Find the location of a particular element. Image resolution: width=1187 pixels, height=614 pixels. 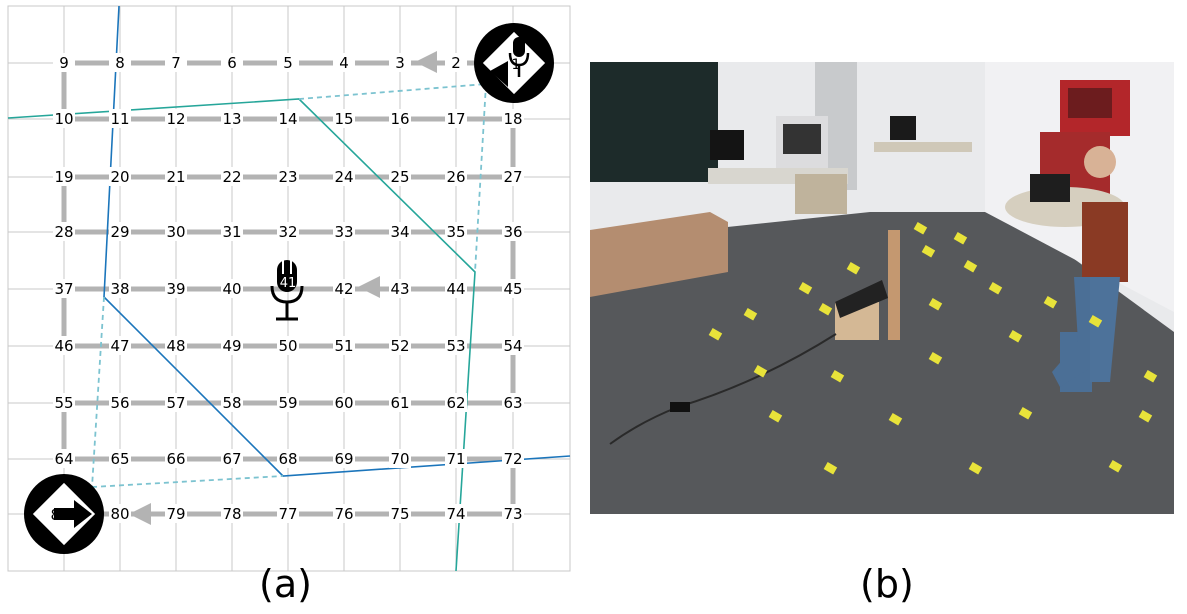

grid-point-label: 19 is located at coordinates (63, 177).